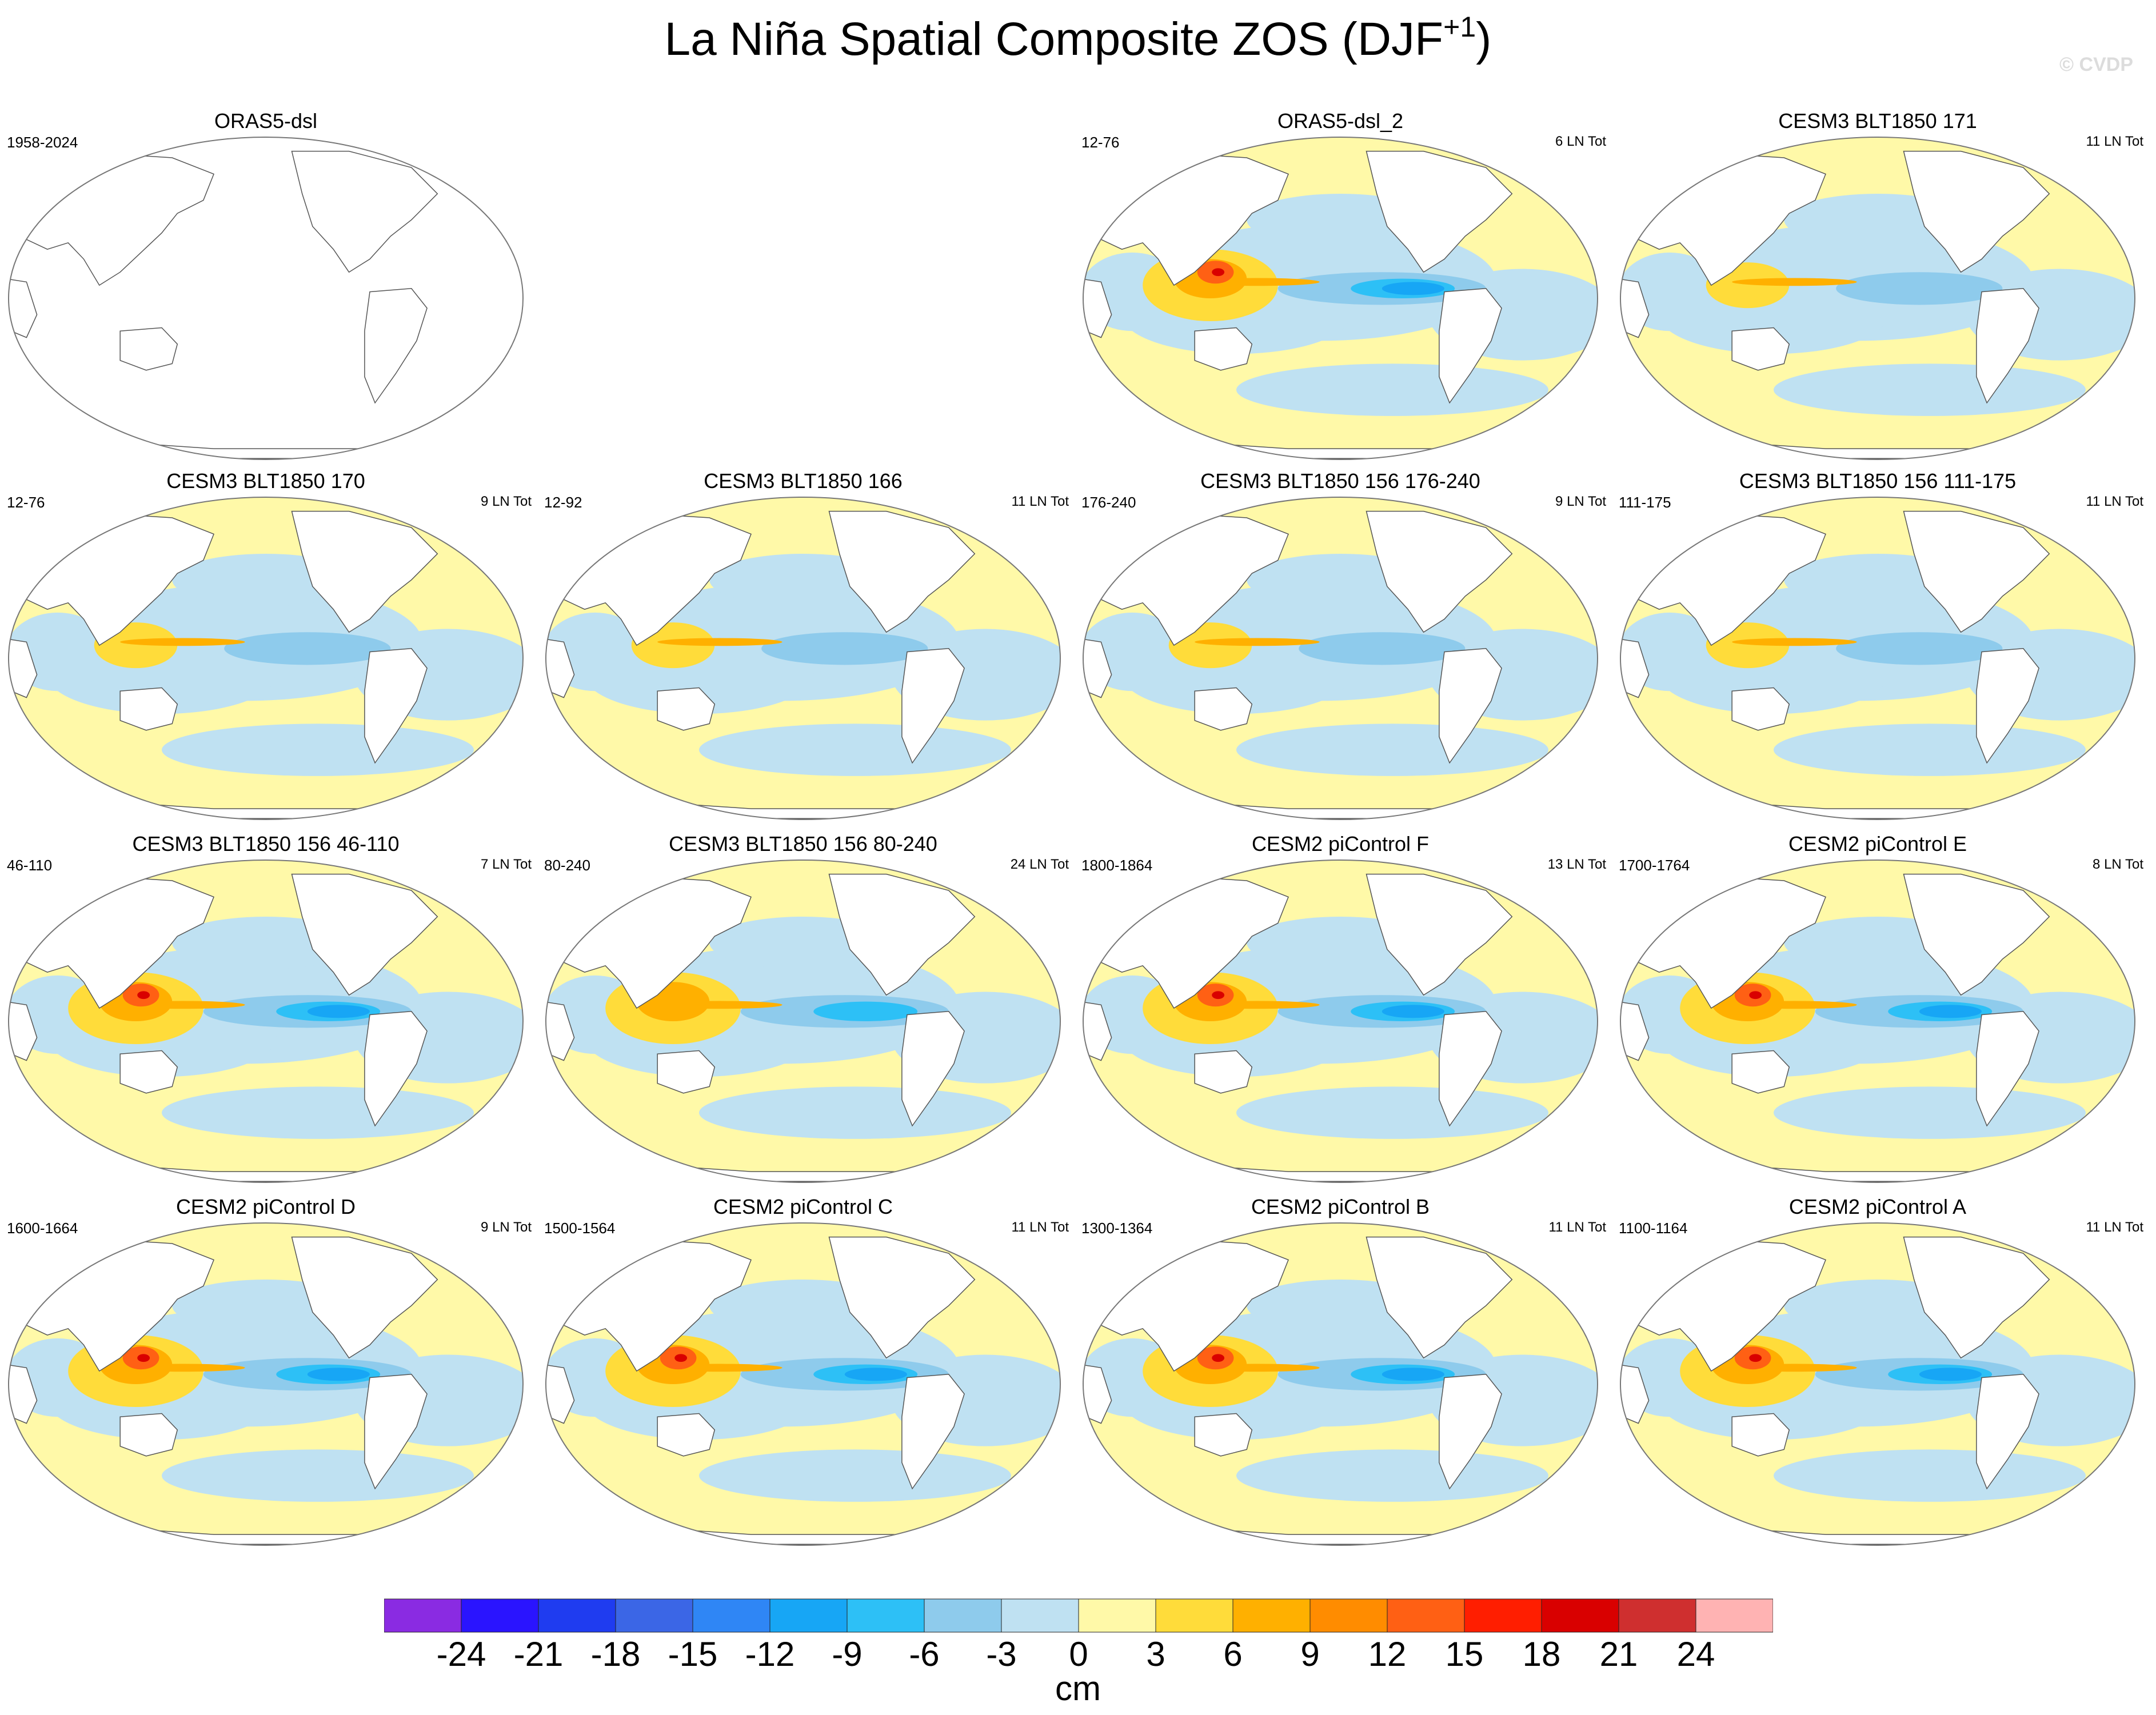  I want to click on panel-years: 176-240, so click(1108, 503).